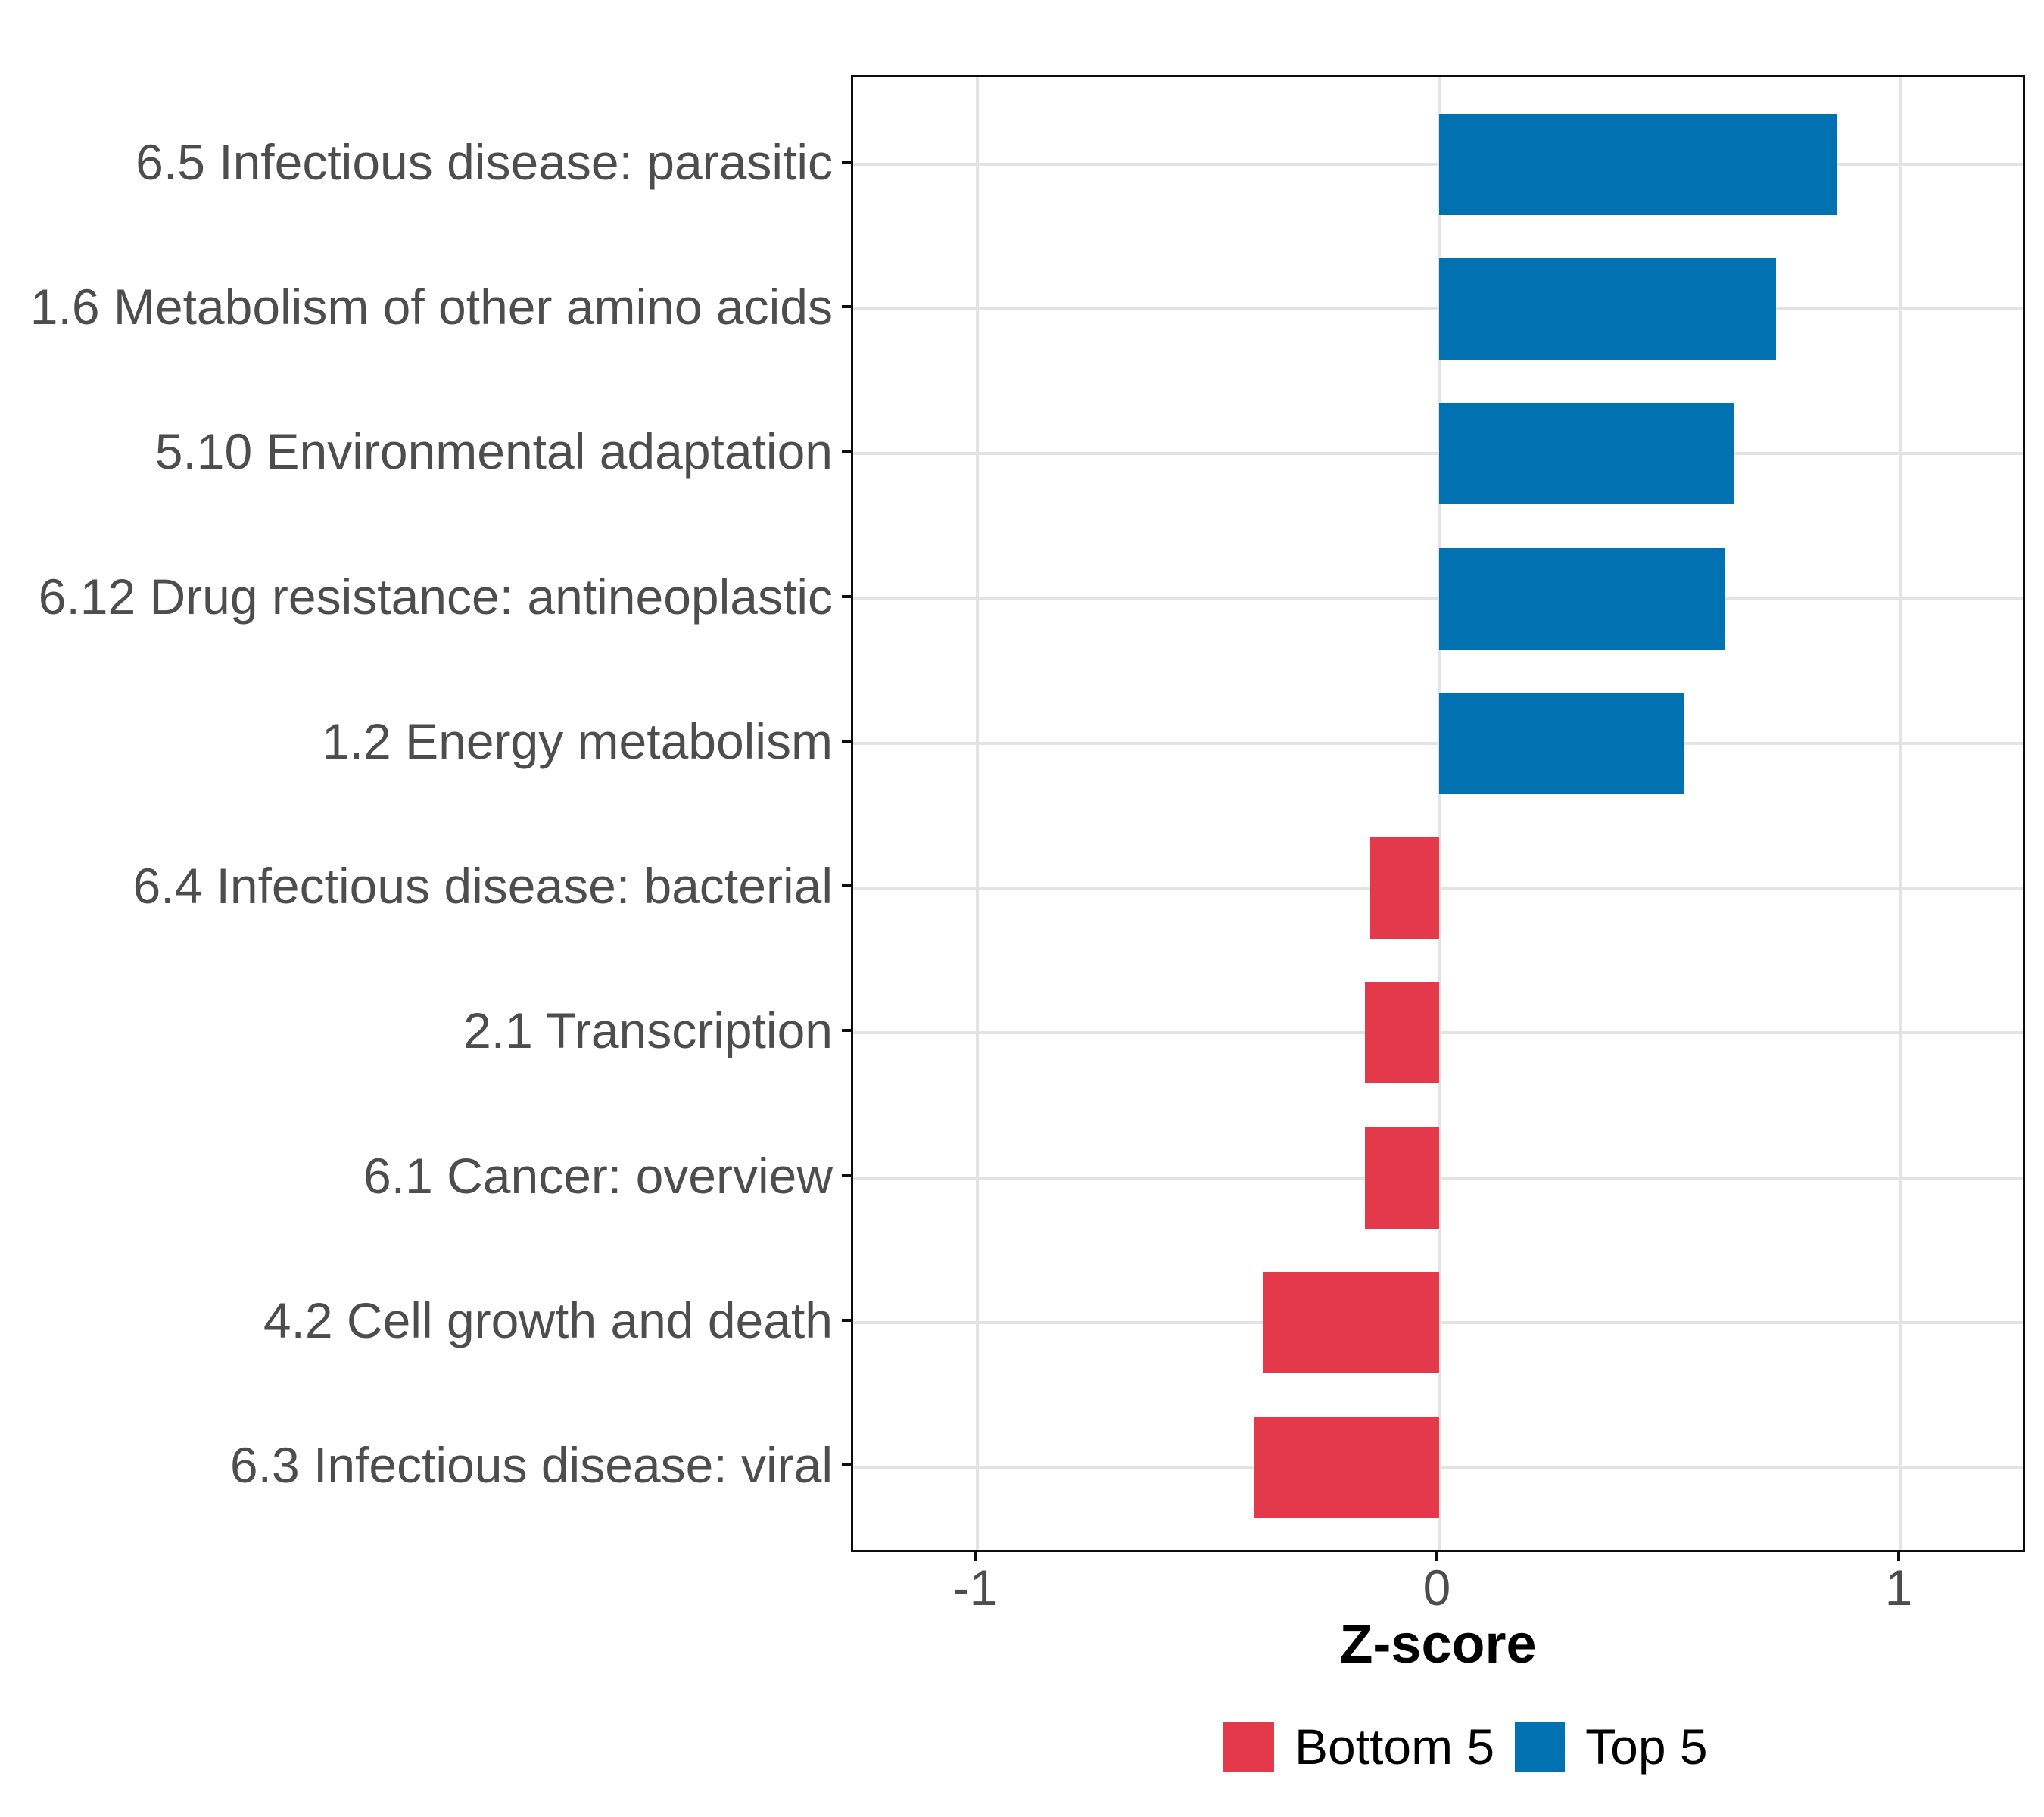 This screenshot has width=2044, height=1817. What do you see at coordinates (598, 1175) in the screenshot?
I see `y-axis-label: 6.1 Cancer: overview` at bounding box center [598, 1175].